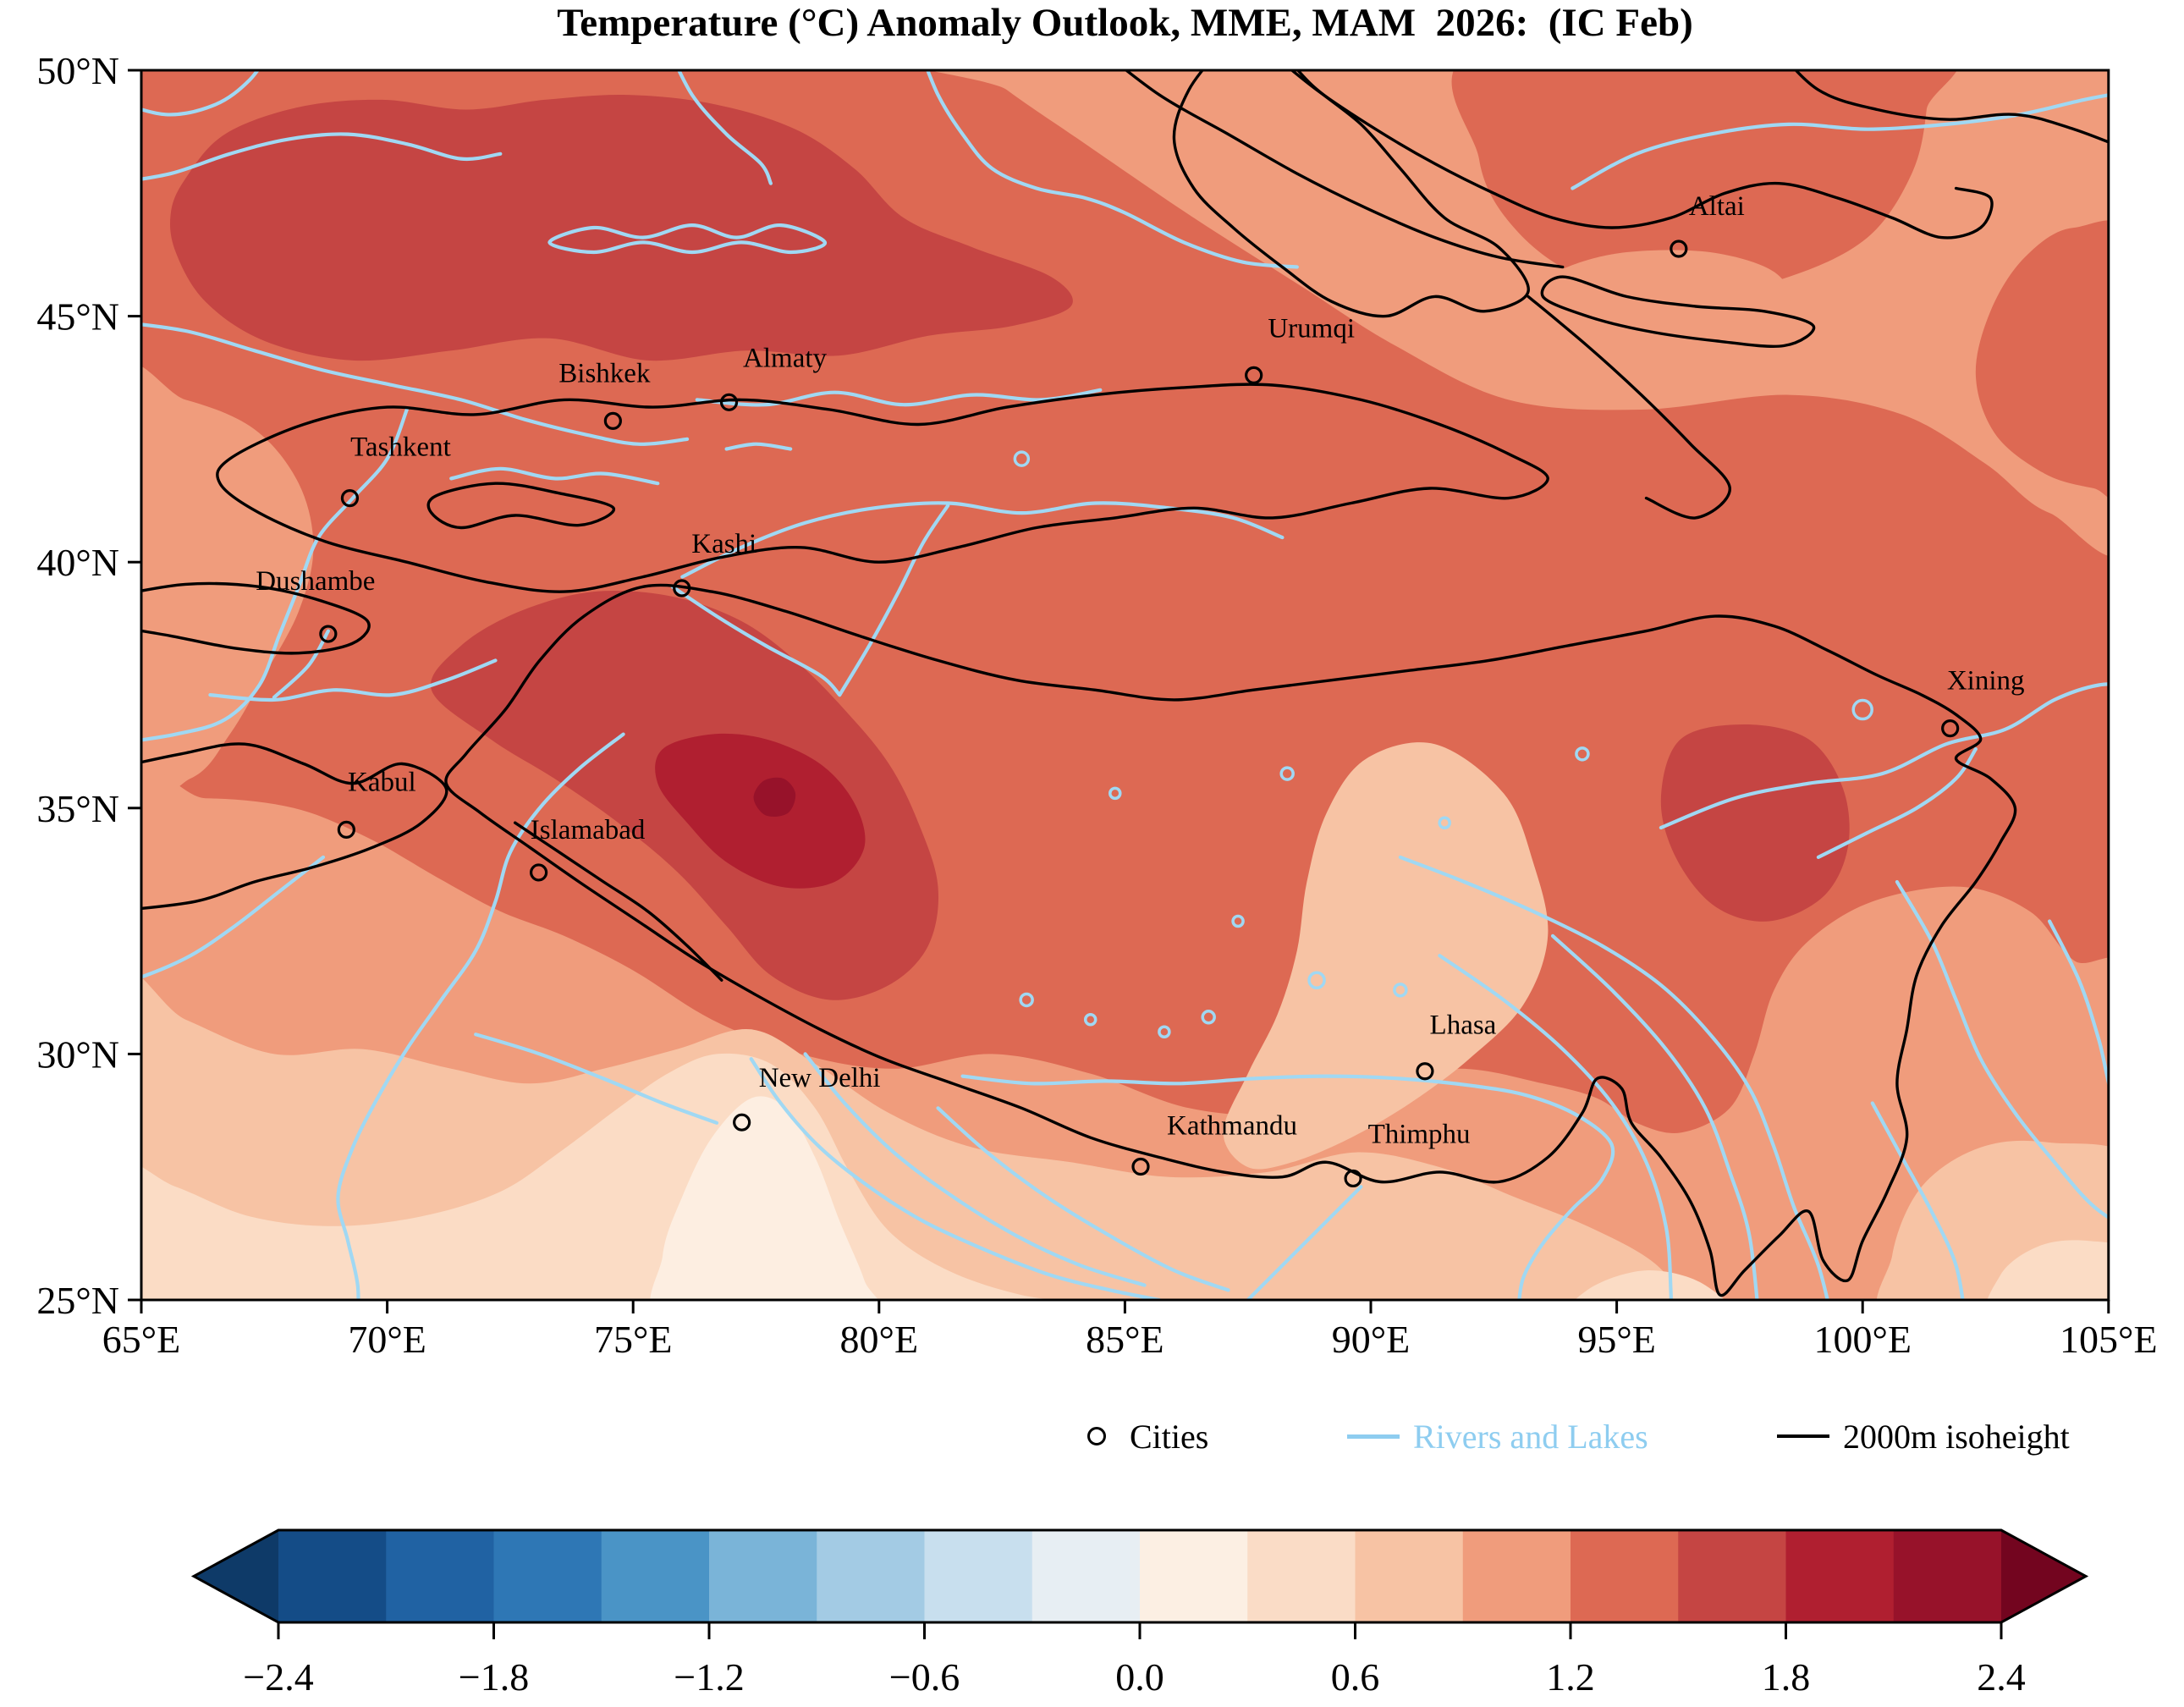 The width and height of the screenshot is (2184, 1707). Describe the element at coordinates (612, 420) in the screenshot. I see `city-marker-bishkek` at that location.